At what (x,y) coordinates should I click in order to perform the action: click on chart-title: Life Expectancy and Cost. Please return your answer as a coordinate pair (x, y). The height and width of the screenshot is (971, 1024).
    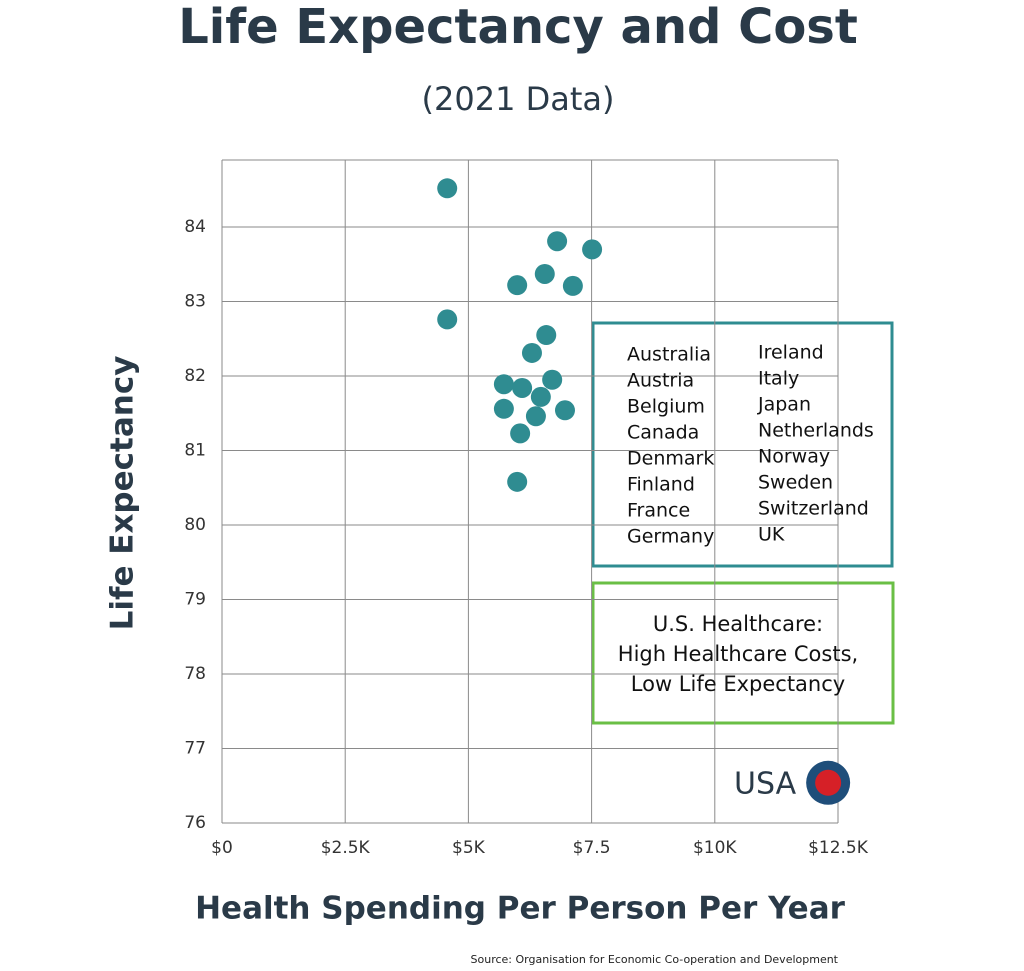
    Looking at the image, I should click on (518, 27).